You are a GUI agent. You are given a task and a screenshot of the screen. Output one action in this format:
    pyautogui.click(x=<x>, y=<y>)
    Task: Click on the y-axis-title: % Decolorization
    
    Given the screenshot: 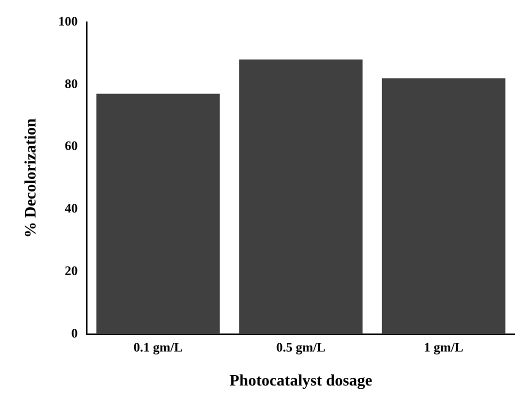 What is the action you would take?
    pyautogui.click(x=31, y=178)
    